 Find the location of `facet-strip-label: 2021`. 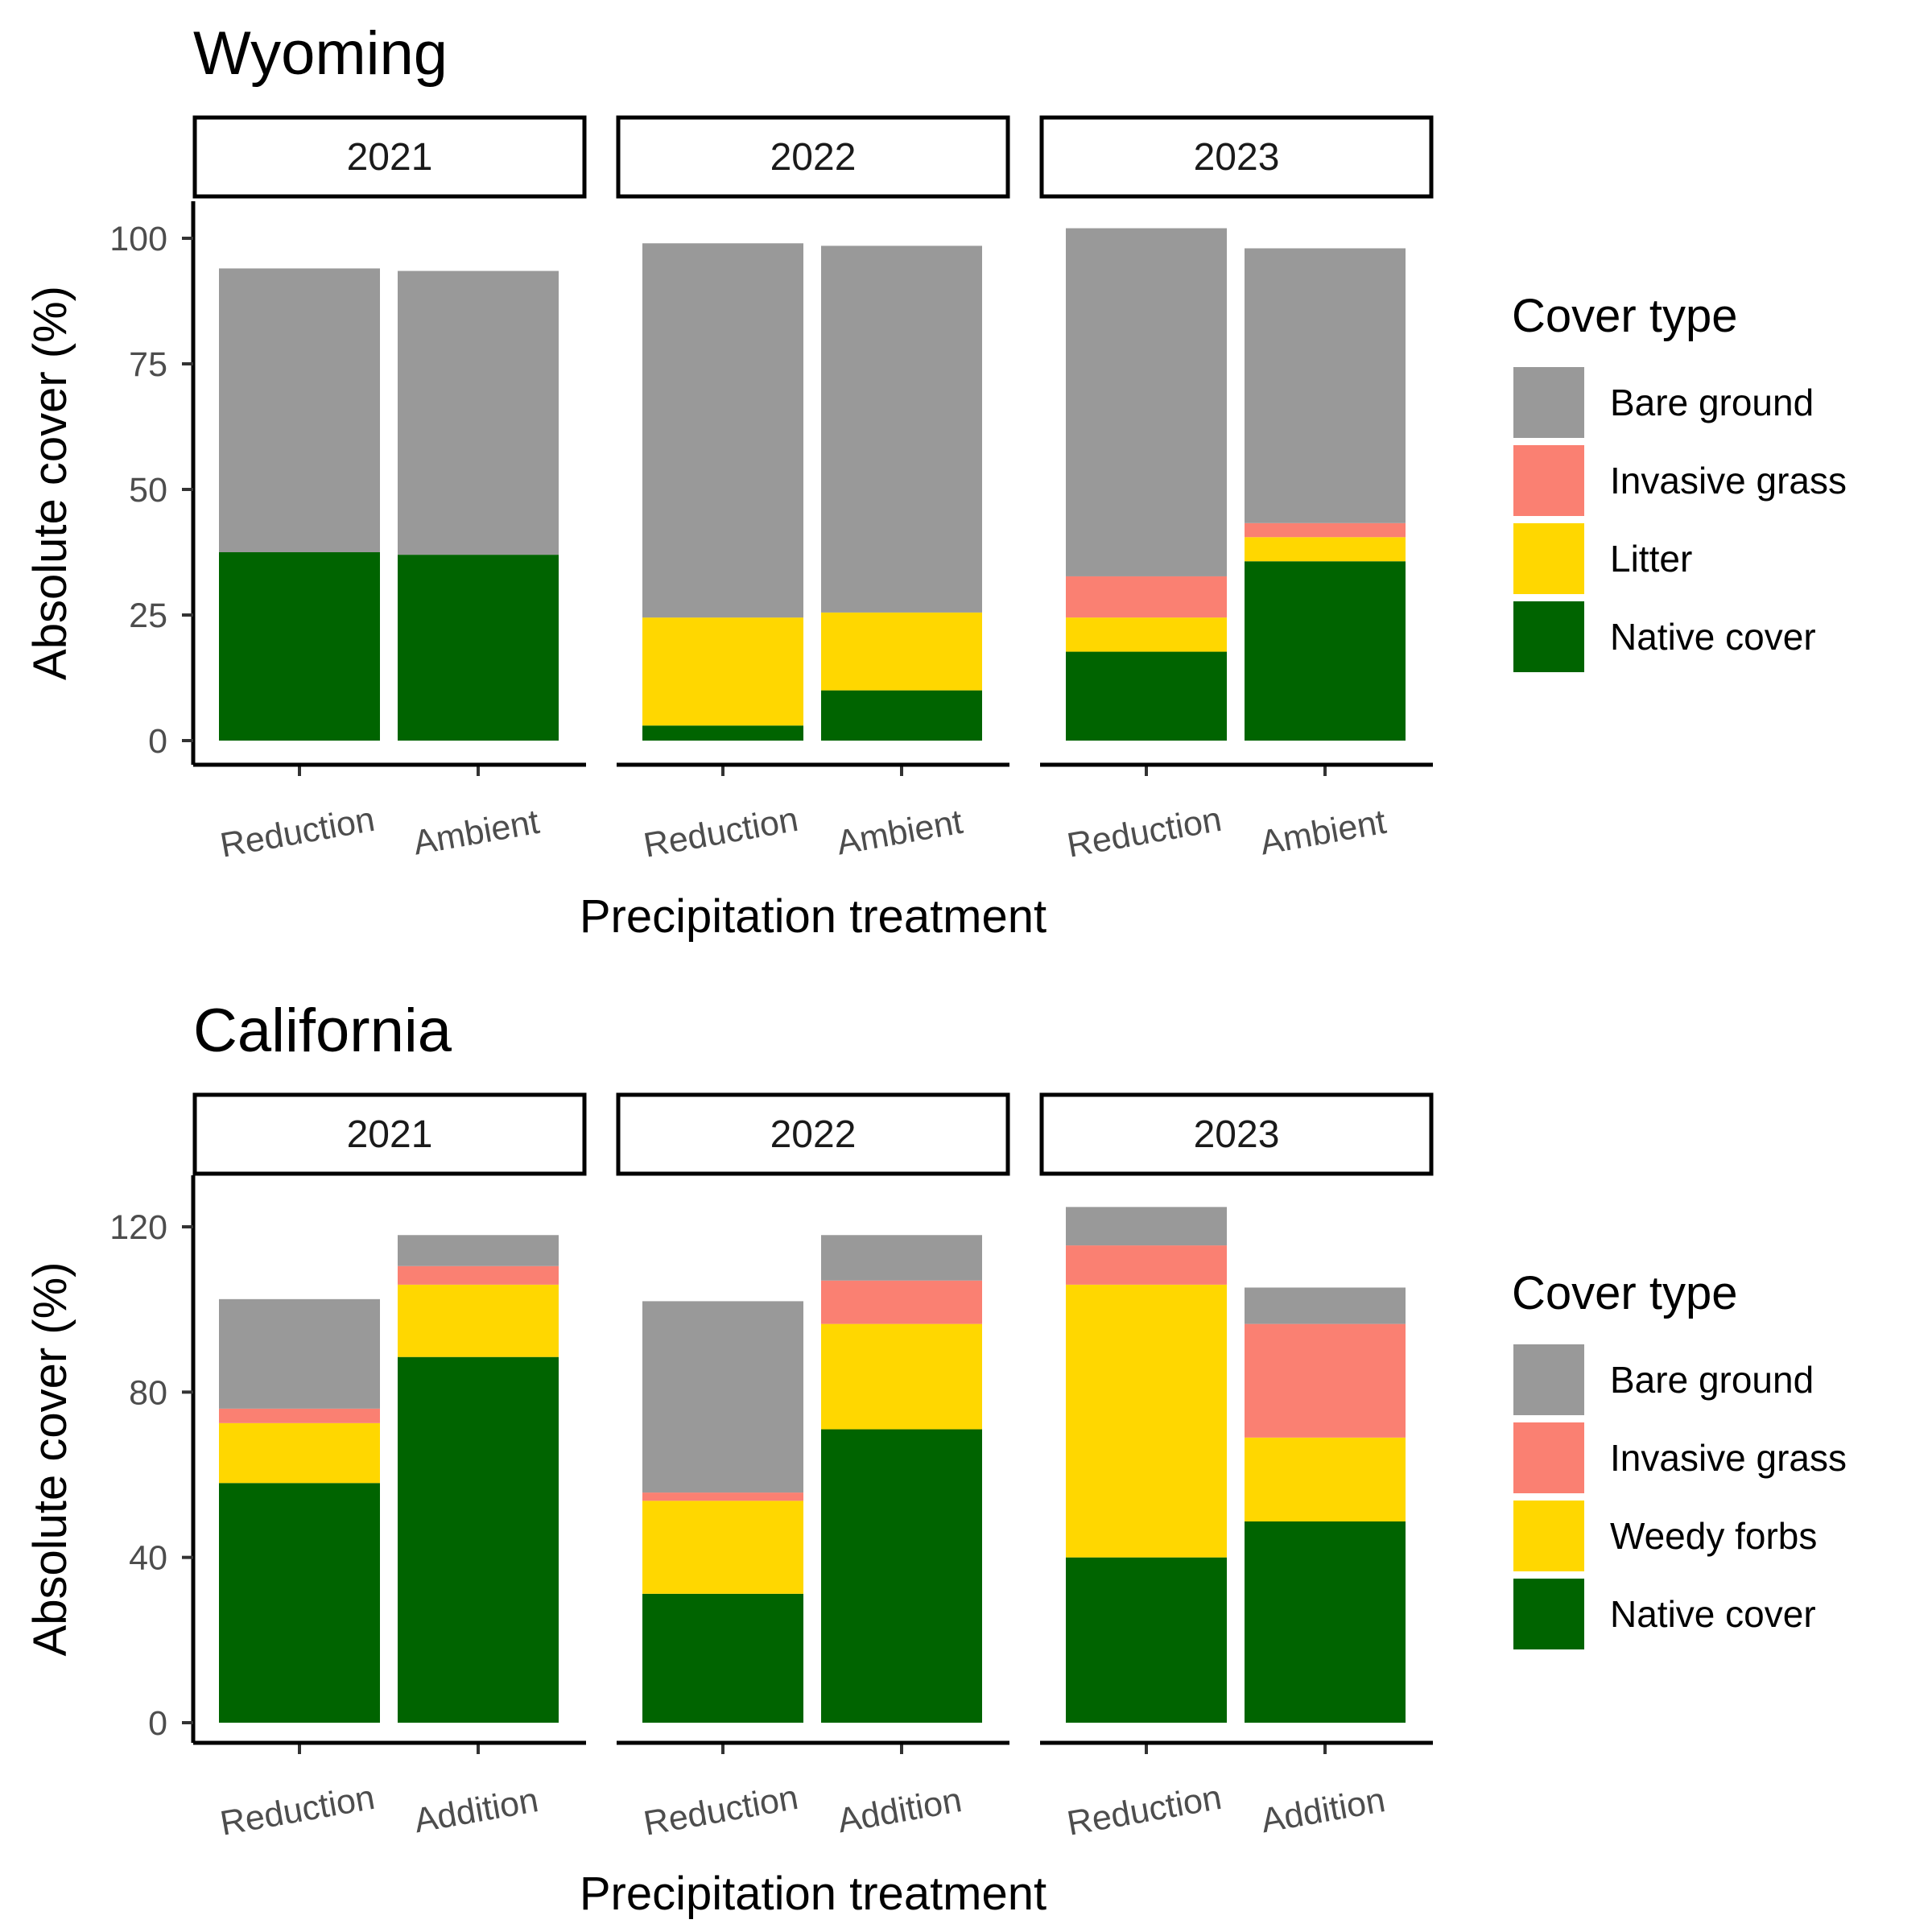

facet-strip-label: 2021 is located at coordinates (390, 1134).